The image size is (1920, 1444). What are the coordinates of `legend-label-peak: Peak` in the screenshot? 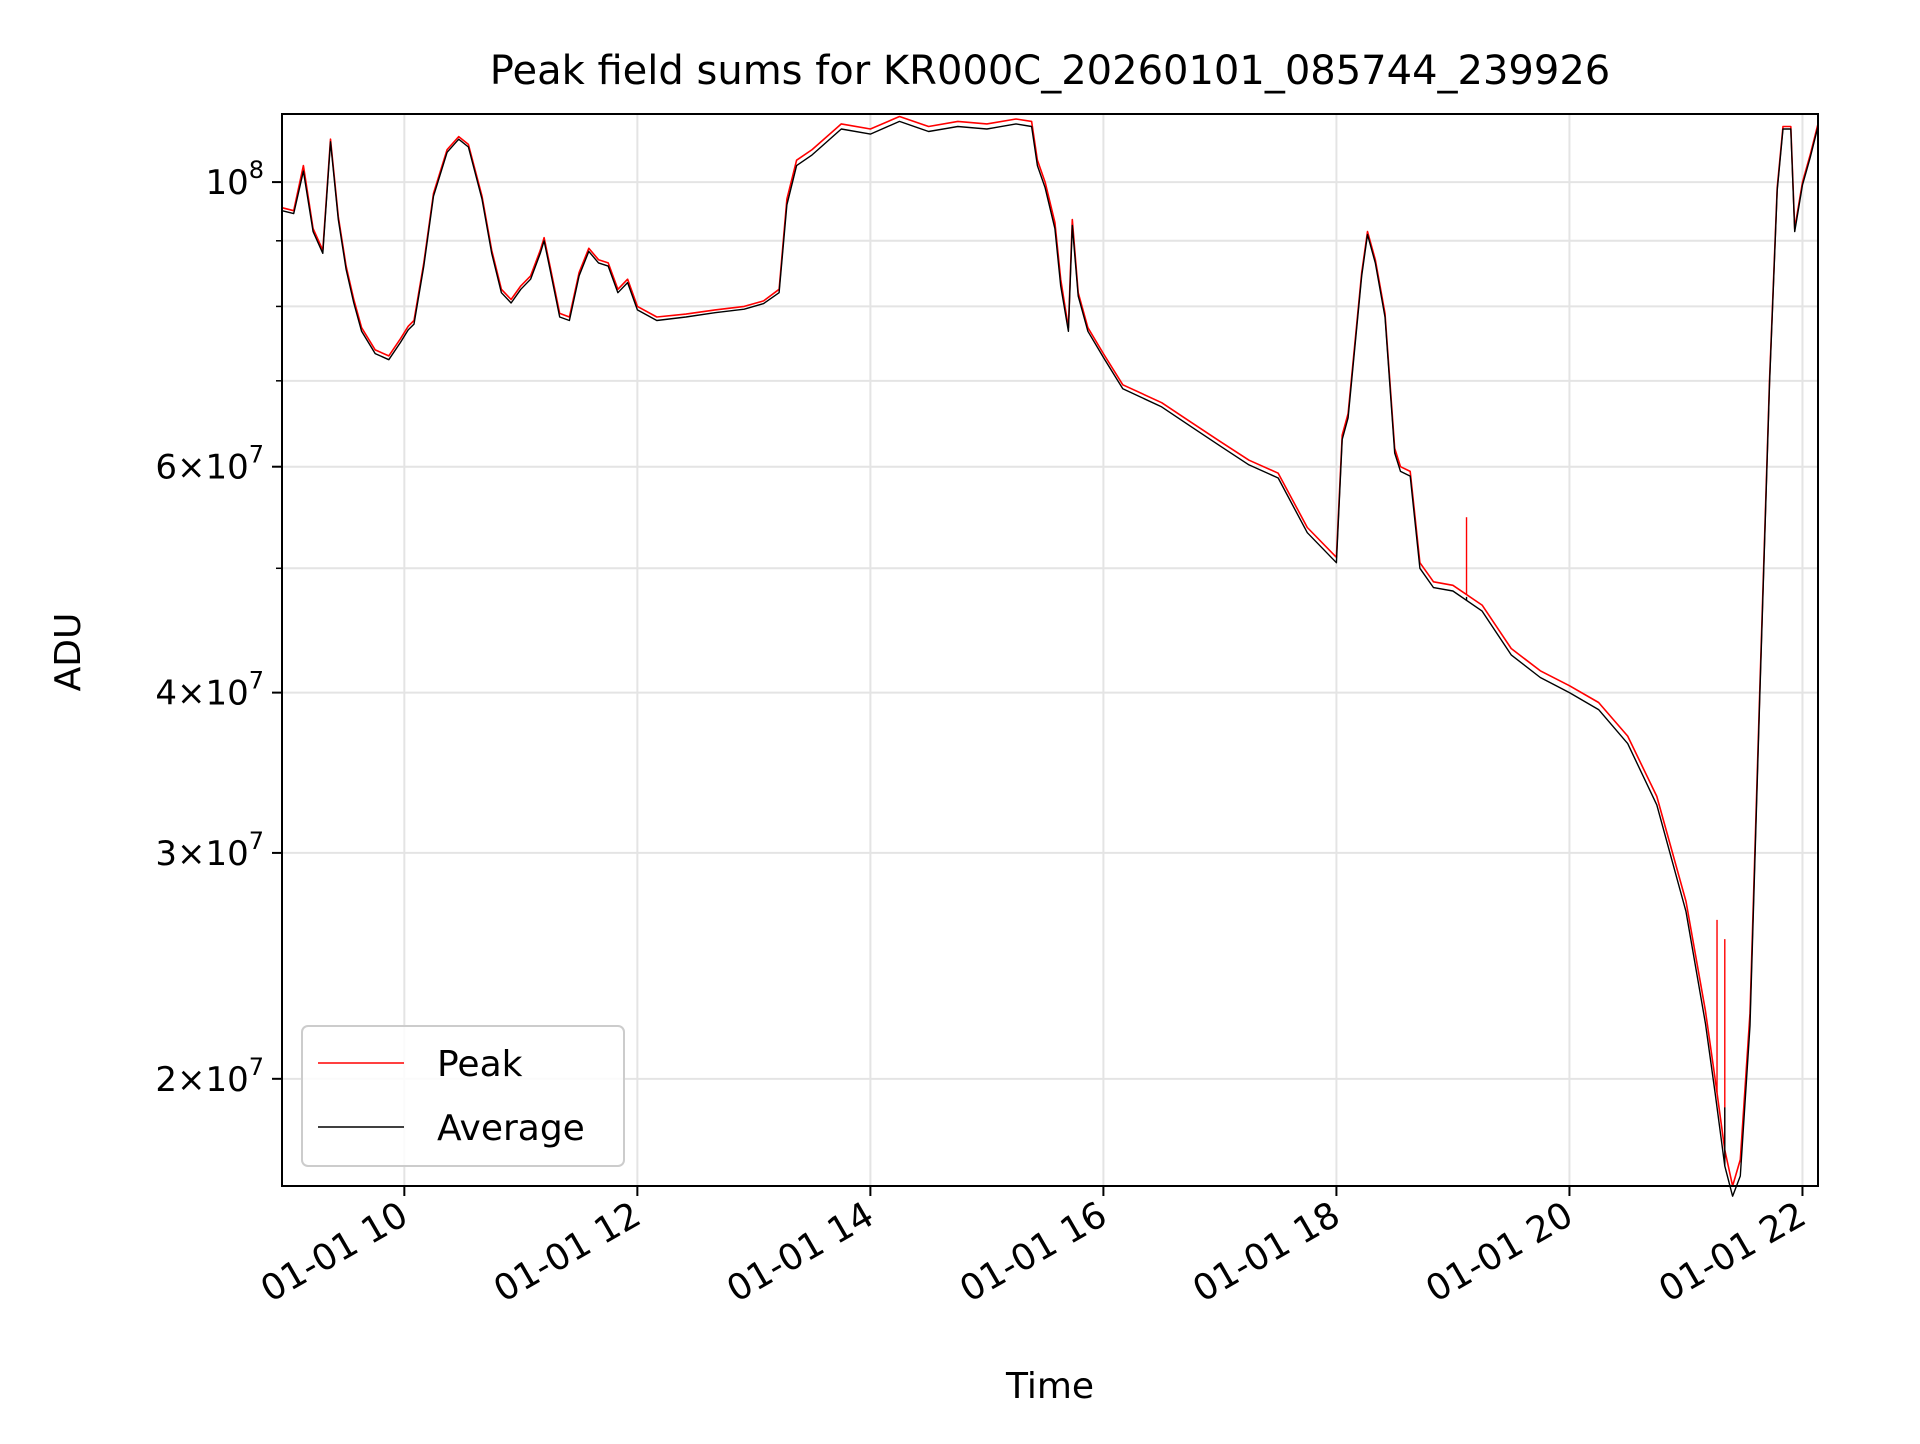 It's located at (480, 1064).